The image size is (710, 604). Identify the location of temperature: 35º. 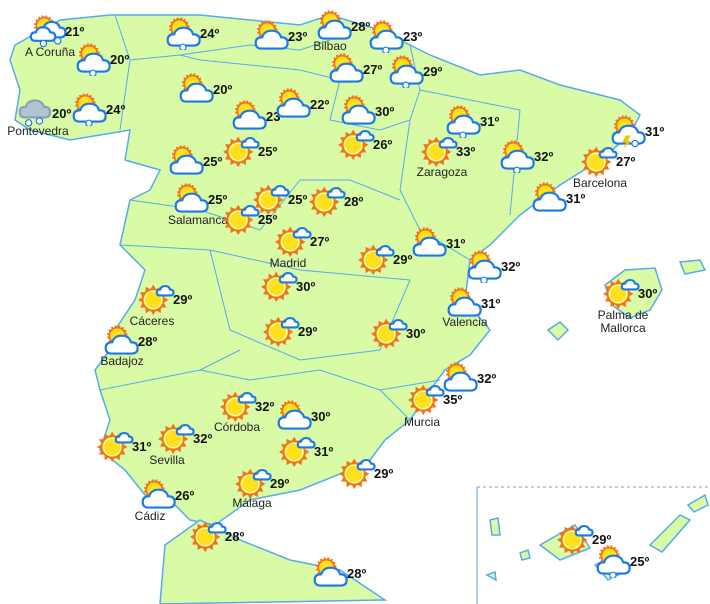
(453, 399).